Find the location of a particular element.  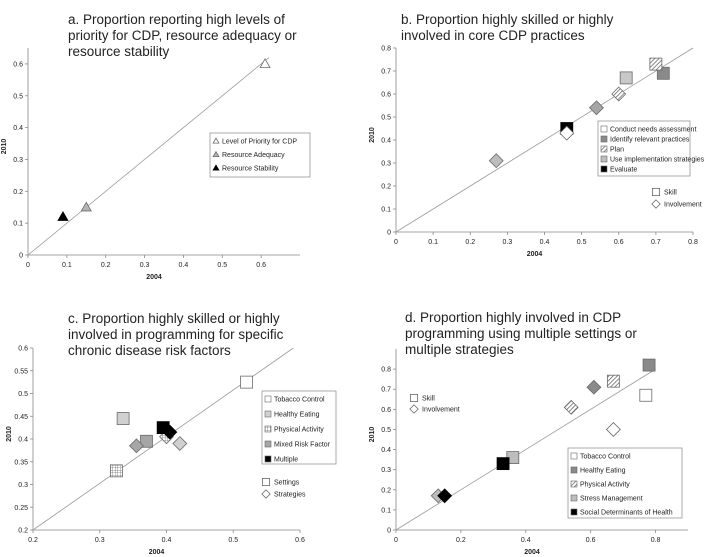

legend-label: Identify relevant practices is located at coordinates (650, 140).